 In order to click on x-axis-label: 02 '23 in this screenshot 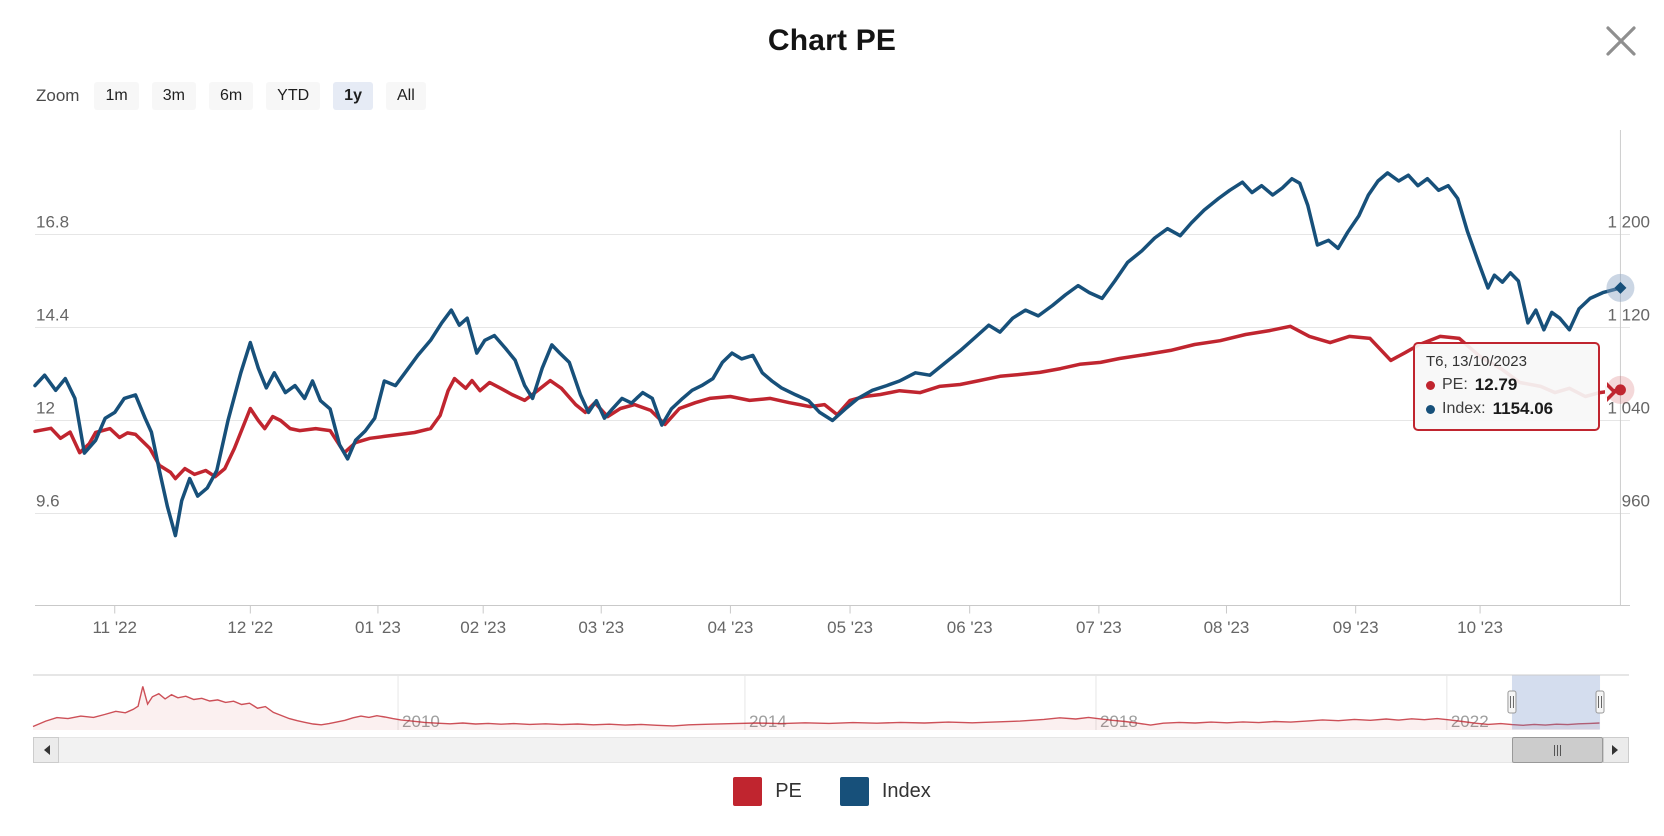, I will do `click(483, 627)`.